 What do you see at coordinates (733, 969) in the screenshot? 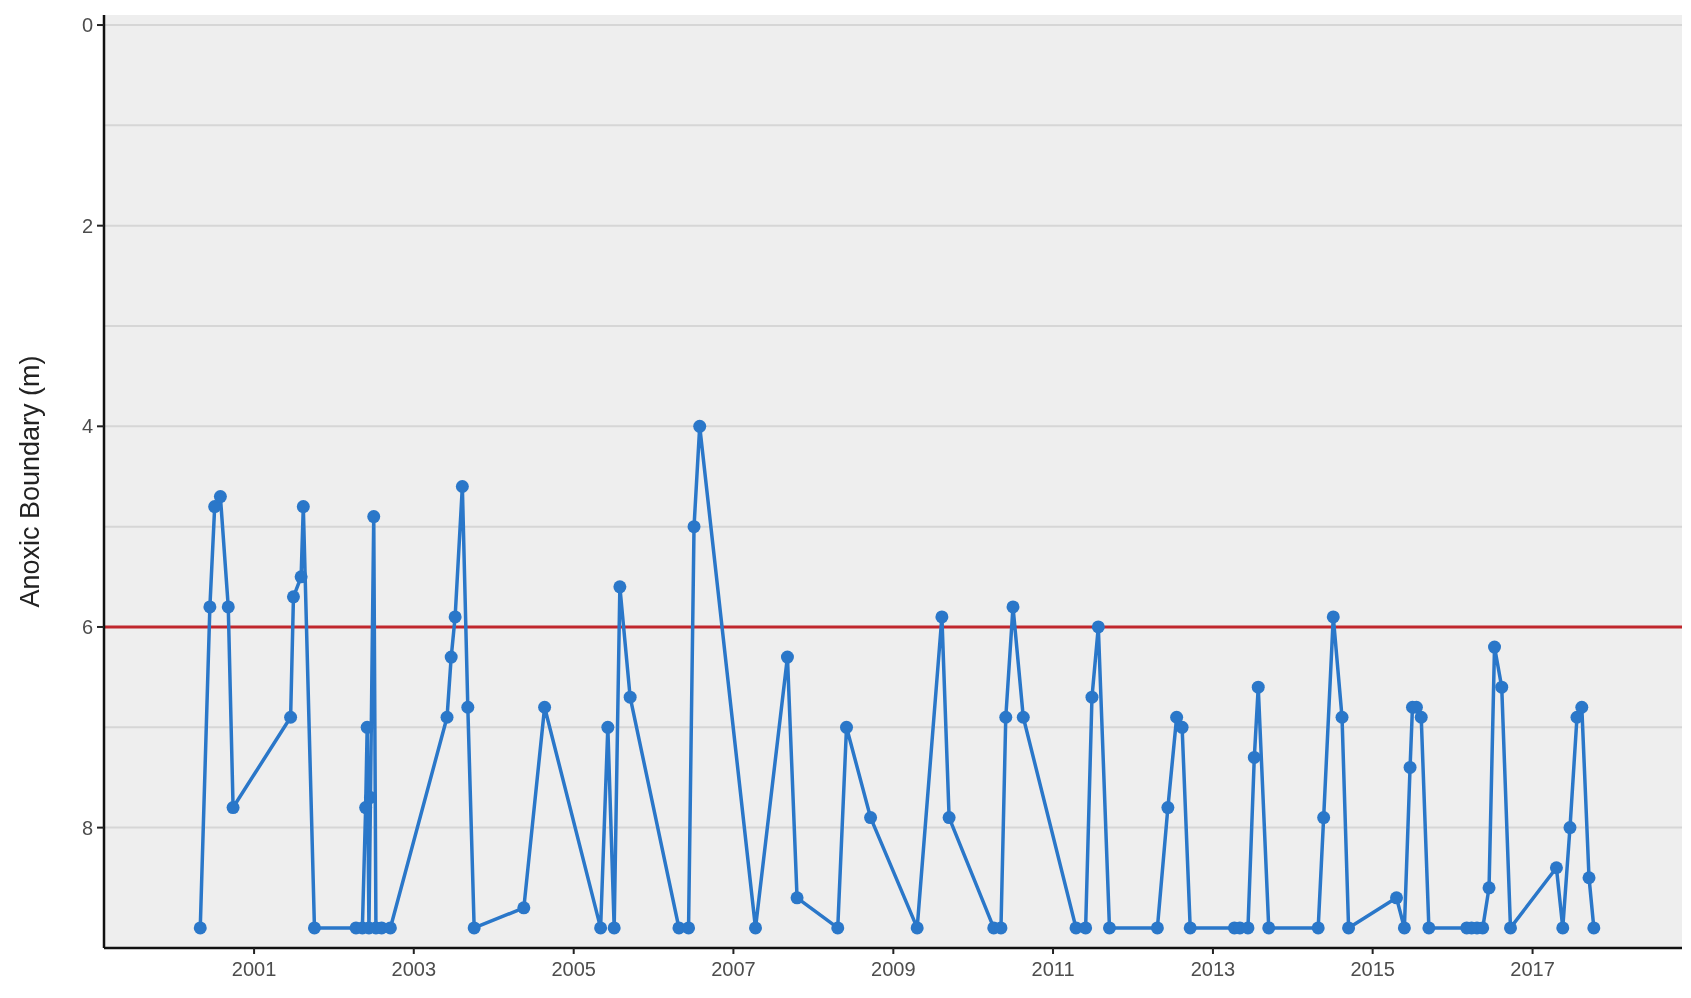
I see `x-tick-label: 2007` at bounding box center [733, 969].